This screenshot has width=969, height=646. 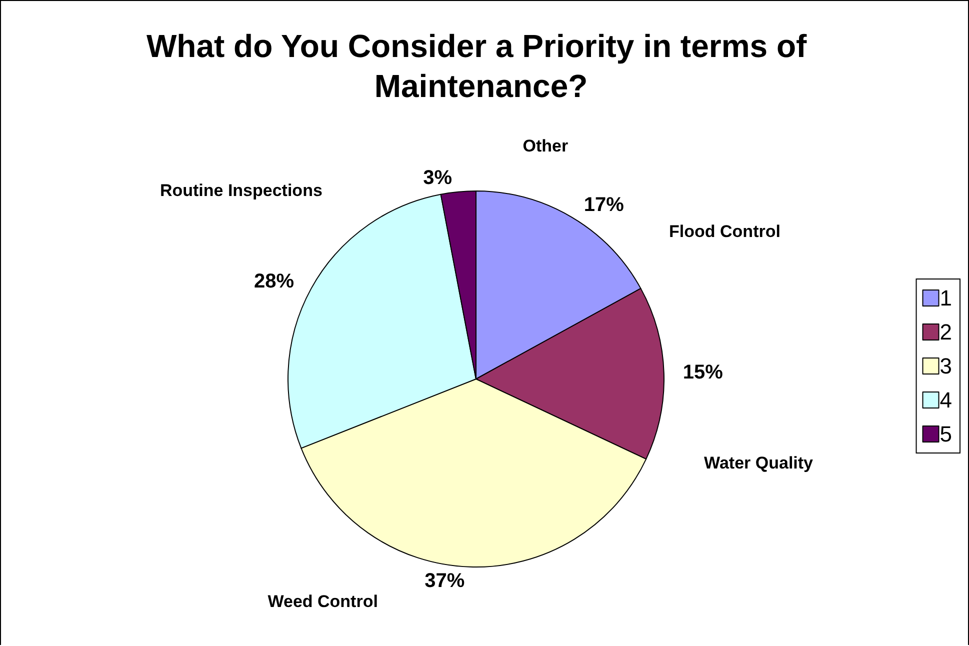 I want to click on data-label: 17%, so click(x=604, y=205).